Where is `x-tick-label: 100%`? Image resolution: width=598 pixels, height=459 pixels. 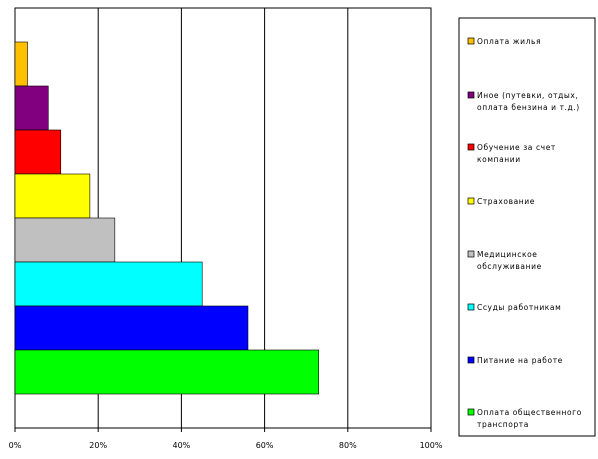 x-tick-label: 100% is located at coordinates (431, 445).